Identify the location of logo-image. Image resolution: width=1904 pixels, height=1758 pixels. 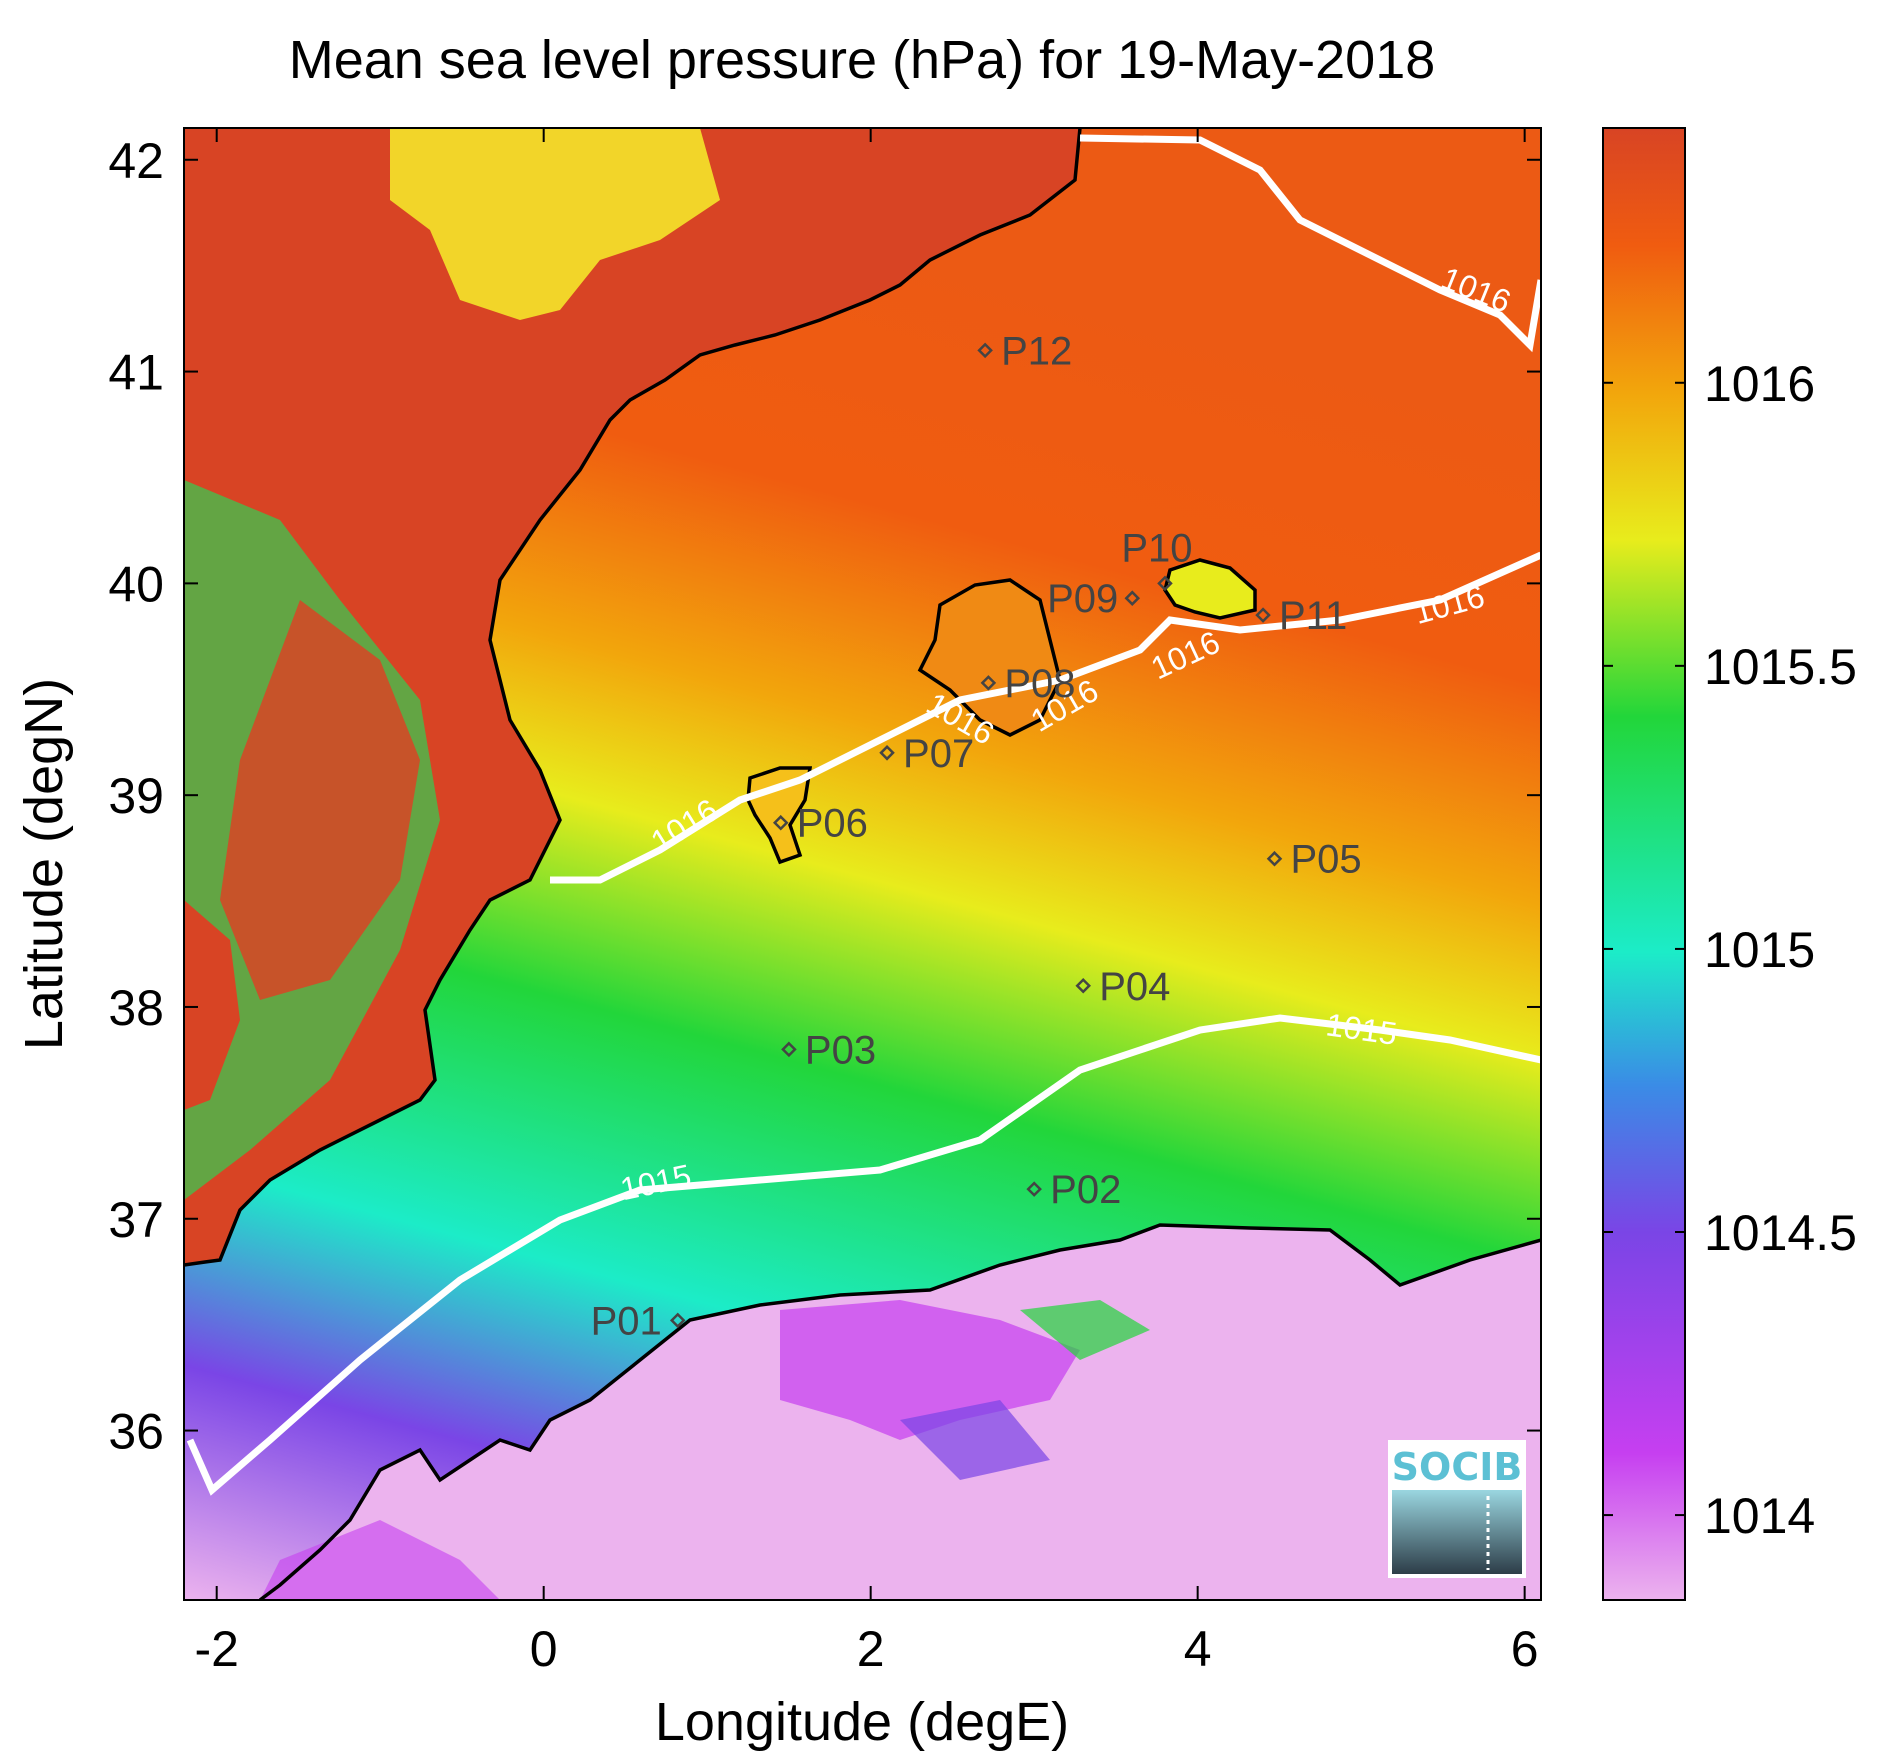
(1457, 1532).